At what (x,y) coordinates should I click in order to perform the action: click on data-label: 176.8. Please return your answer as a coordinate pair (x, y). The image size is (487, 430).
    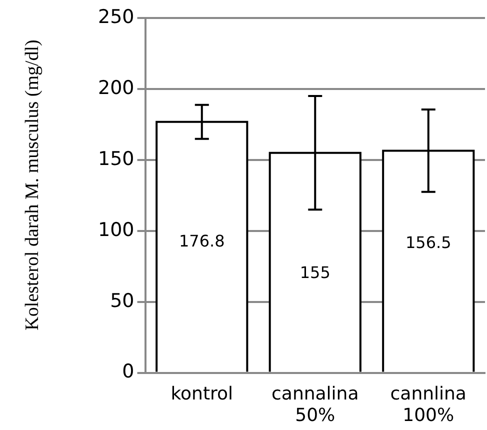
    Looking at the image, I should click on (201, 240).